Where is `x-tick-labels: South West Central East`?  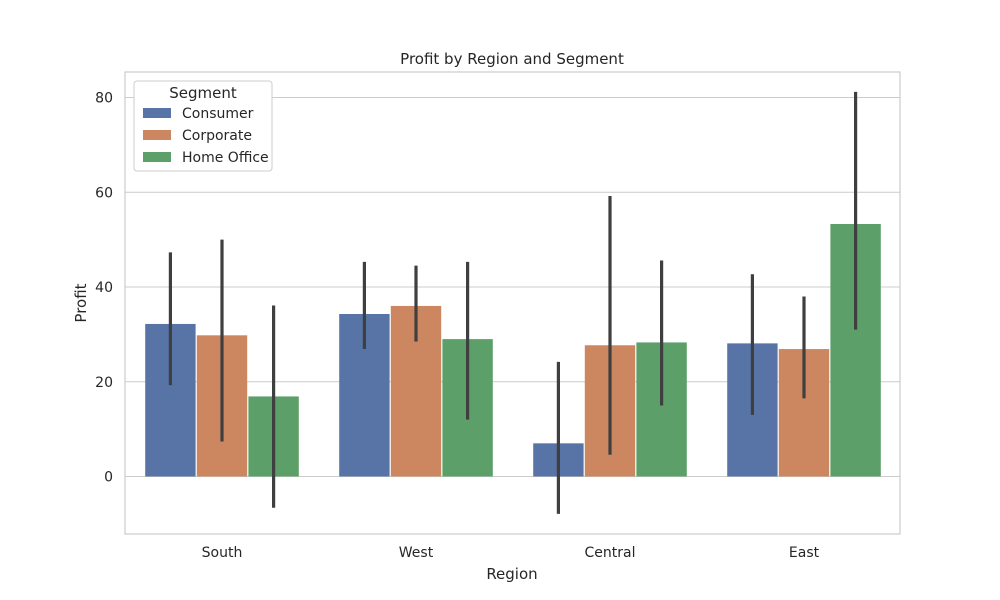 x-tick-labels: South West Central East is located at coordinates (511, 553).